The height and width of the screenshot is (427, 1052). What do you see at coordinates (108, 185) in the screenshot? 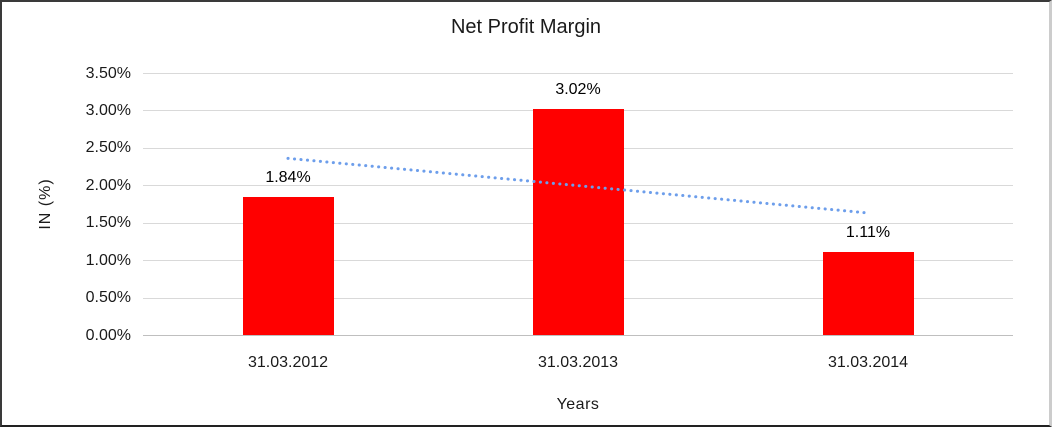
I see `y-tick-label: 2.00%` at bounding box center [108, 185].